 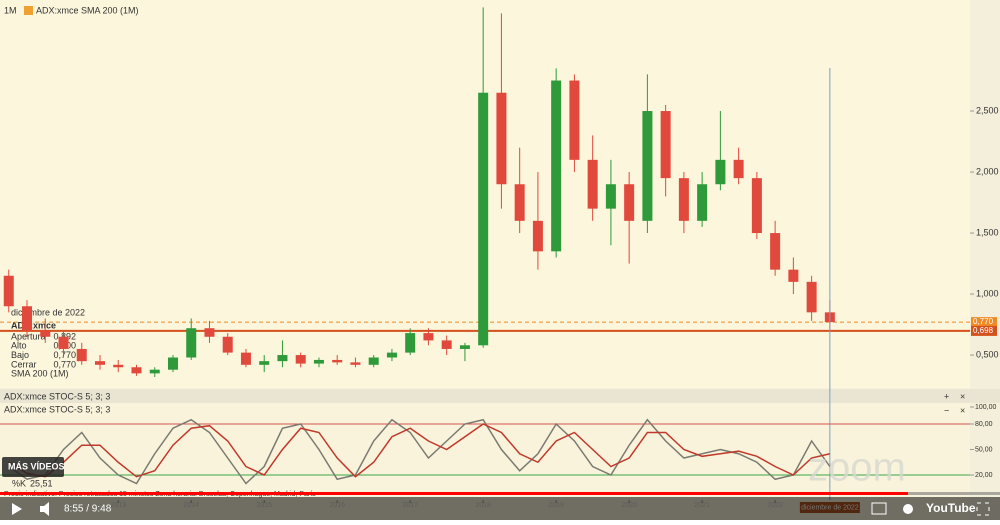 I want to click on tooltip-label: Cerrar, so click(x=24, y=364).